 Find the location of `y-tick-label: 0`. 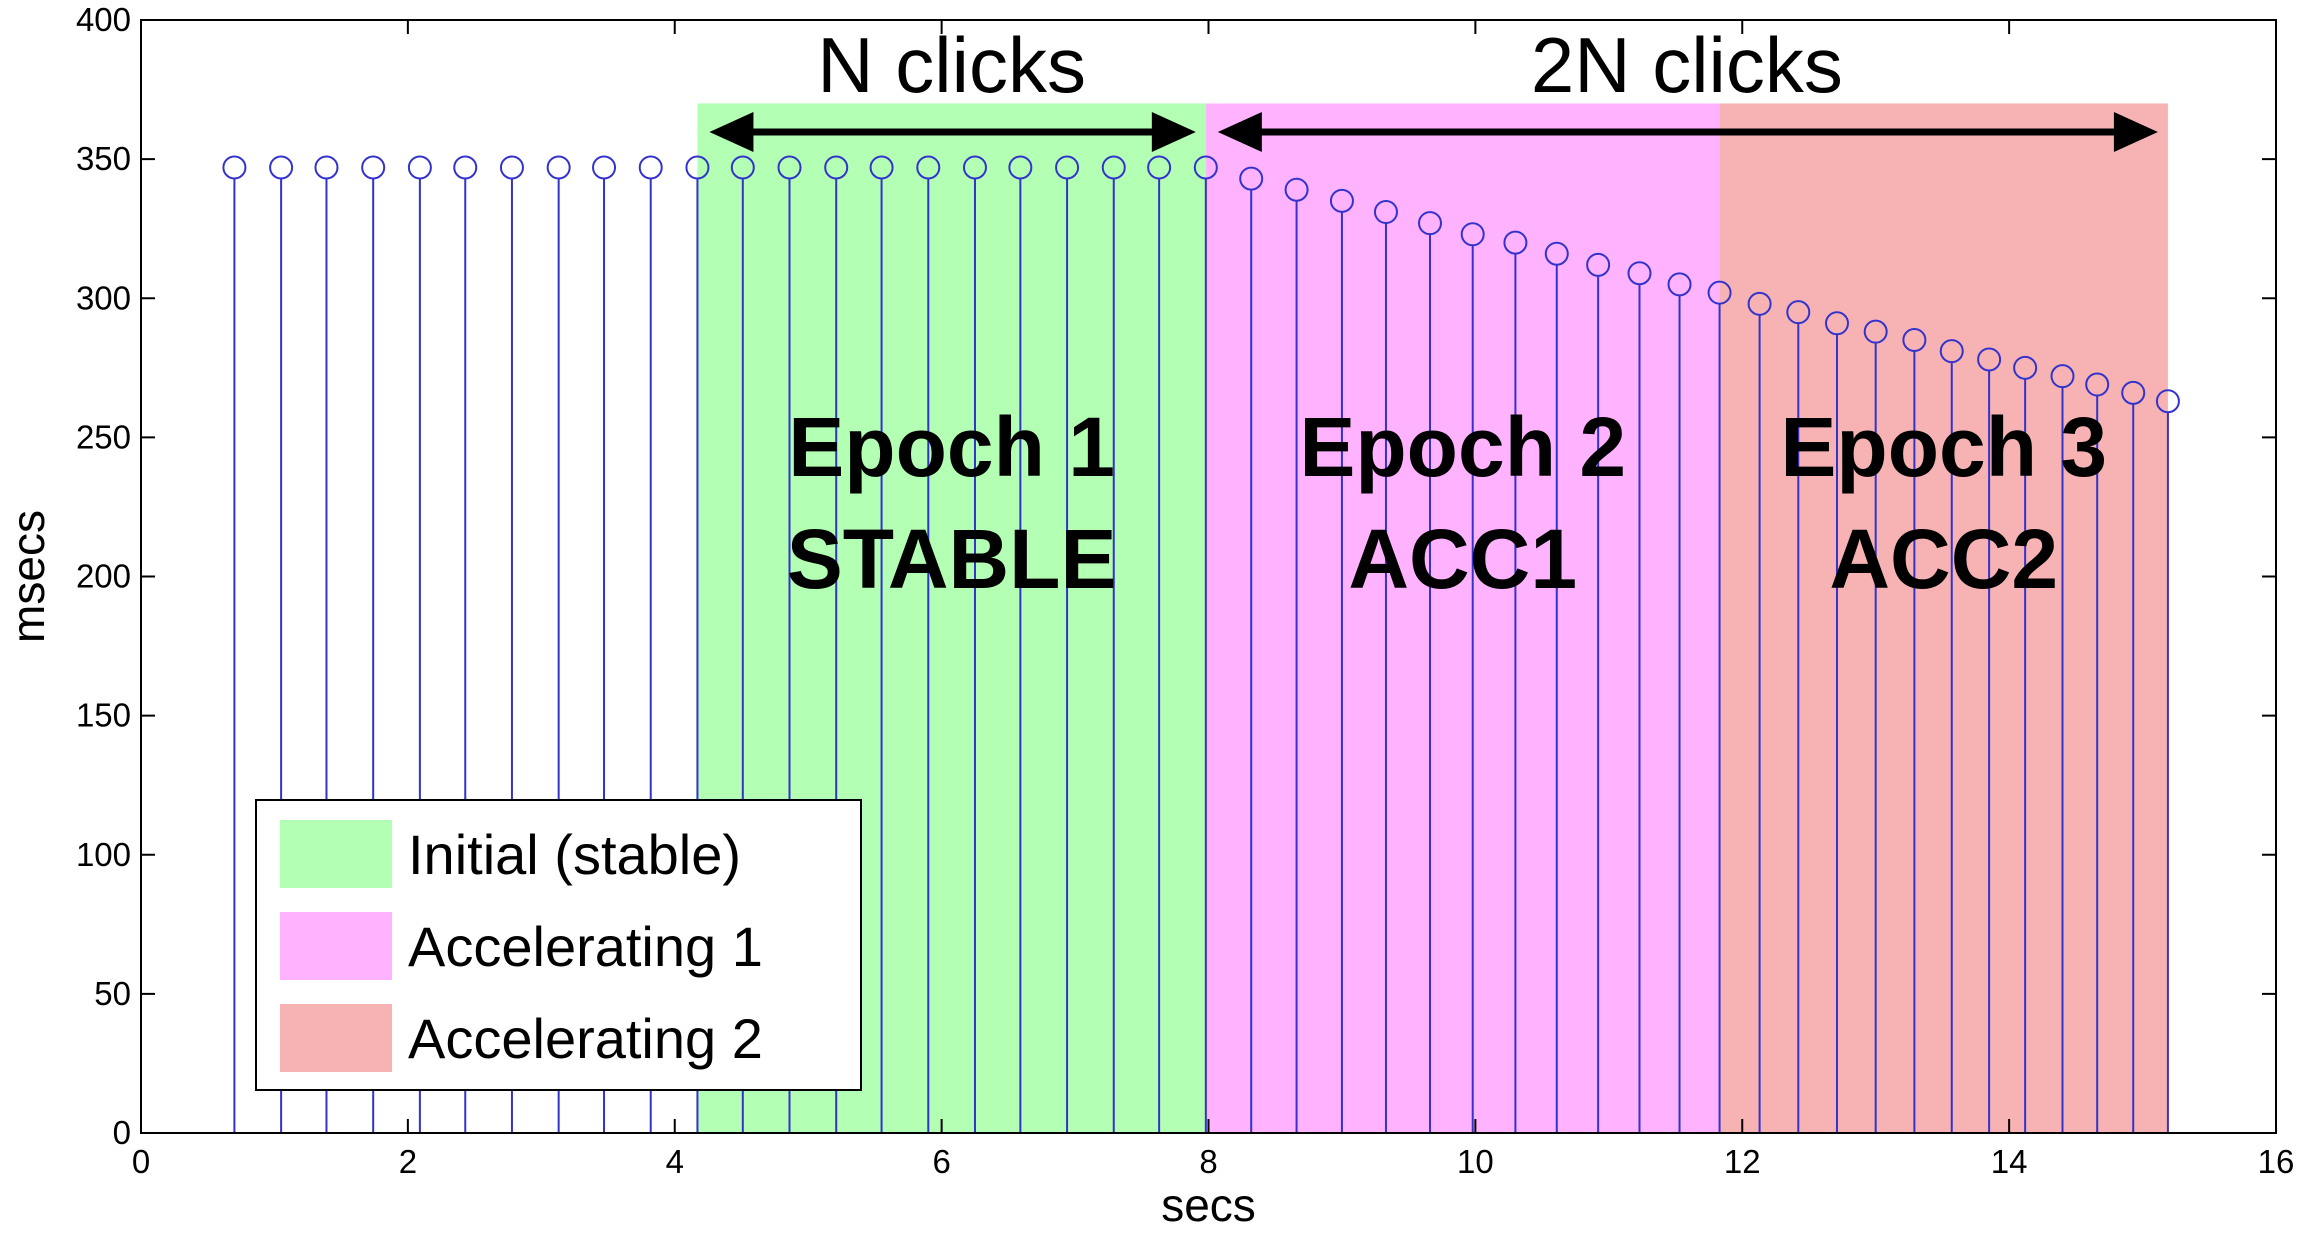

y-tick-label: 0 is located at coordinates (122, 1132).